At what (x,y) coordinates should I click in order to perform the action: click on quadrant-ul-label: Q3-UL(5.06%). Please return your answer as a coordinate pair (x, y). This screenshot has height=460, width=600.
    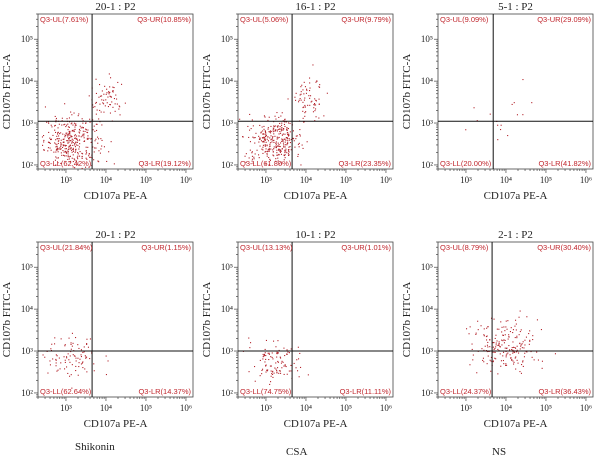
    Looking at the image, I should click on (264, 19).